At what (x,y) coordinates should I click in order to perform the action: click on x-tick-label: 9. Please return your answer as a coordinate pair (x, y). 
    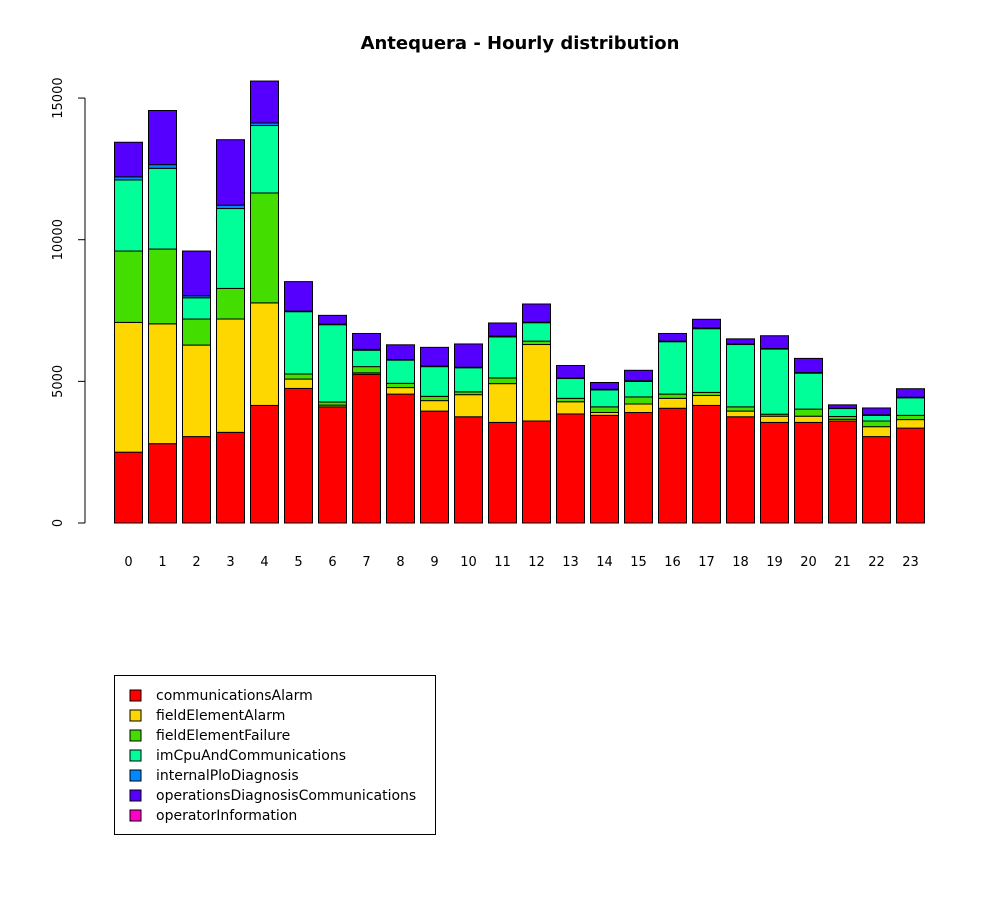
    Looking at the image, I should click on (434, 562).